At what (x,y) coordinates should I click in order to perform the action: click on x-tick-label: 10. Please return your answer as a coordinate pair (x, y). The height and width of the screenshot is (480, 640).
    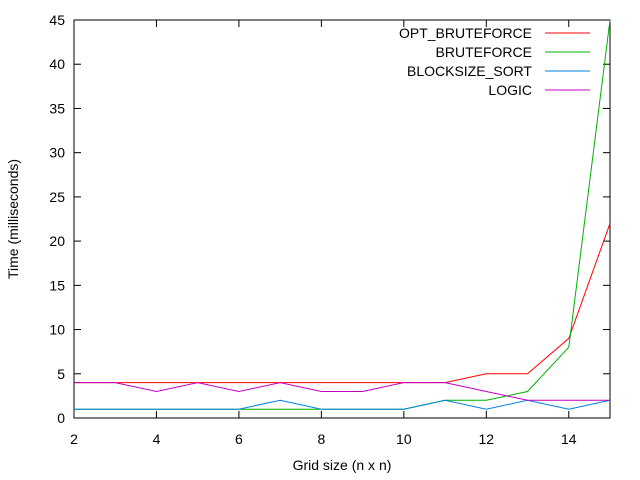
    Looking at the image, I should click on (404, 439).